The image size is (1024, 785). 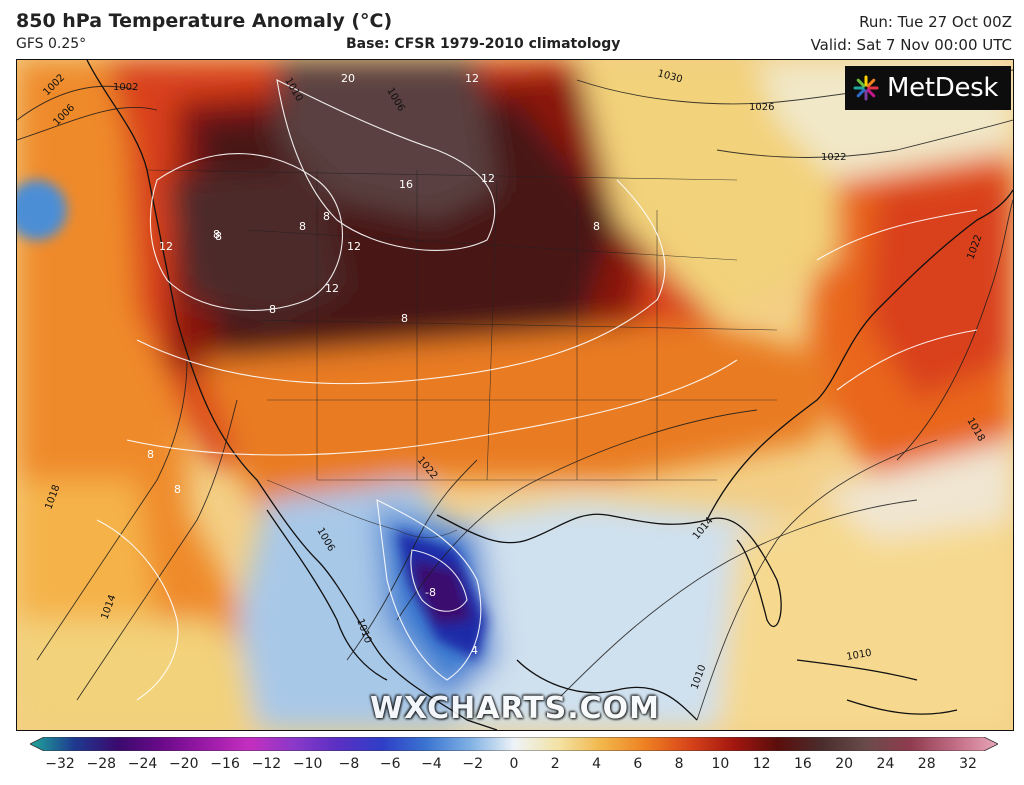 What do you see at coordinates (349, 764) in the screenshot?
I see `colorbar-tick-label: −8` at bounding box center [349, 764].